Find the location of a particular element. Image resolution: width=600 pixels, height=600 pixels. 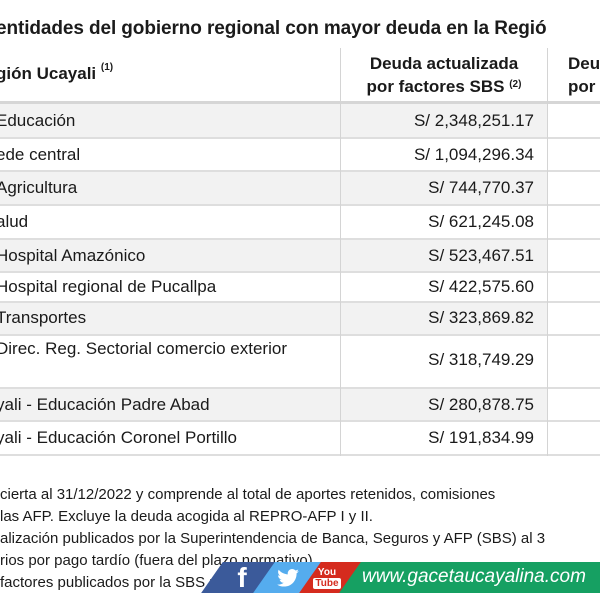

debt-value: S/ 621,245.08 is located at coordinates (481, 221).